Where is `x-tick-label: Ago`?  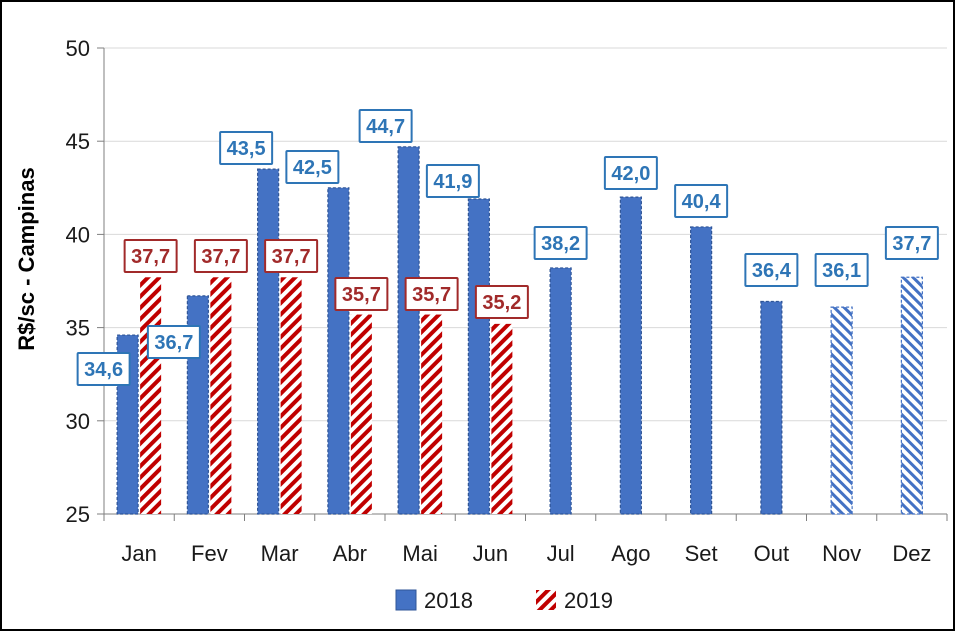
x-tick-label: Ago is located at coordinates (630, 553).